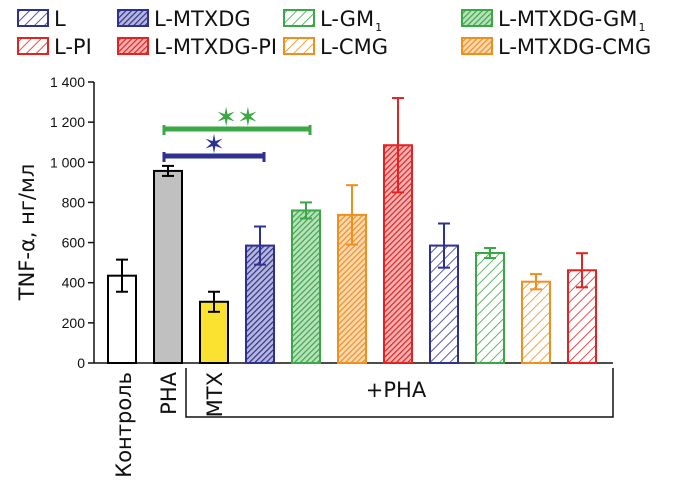 The width and height of the screenshot is (697, 485). I want to click on pha-group-bracket, so click(399, 393).